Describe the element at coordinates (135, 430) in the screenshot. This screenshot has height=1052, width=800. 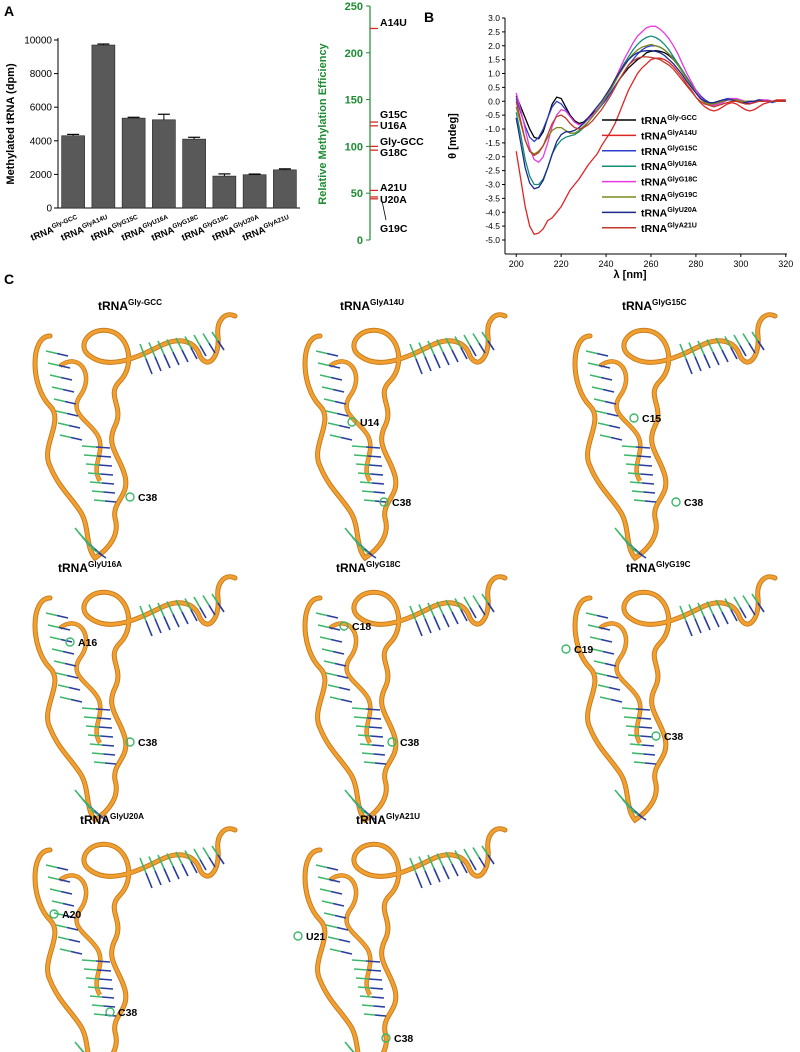
I see `trna-structure: tRNAGly-GCC C38` at that location.